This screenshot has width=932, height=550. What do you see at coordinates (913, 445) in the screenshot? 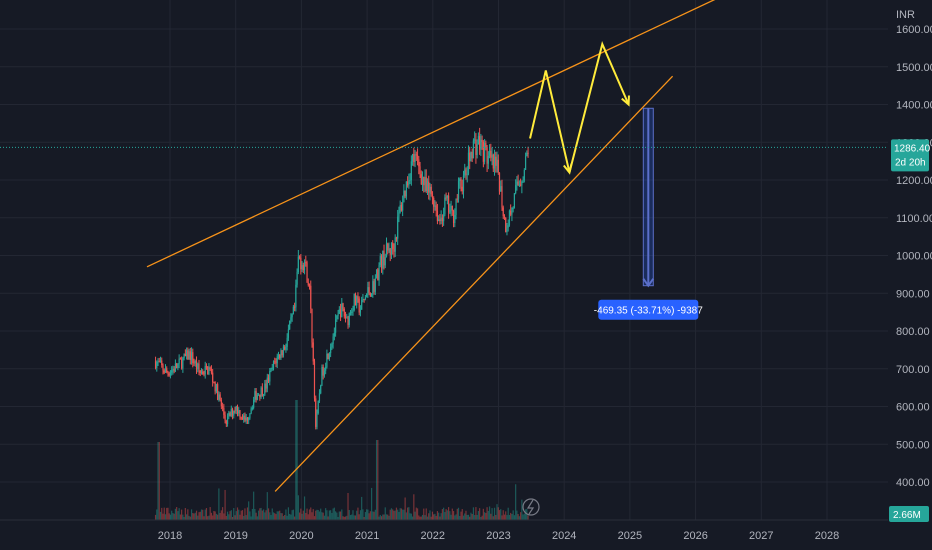
I see `price-tick-label: 500.00` at bounding box center [913, 445].